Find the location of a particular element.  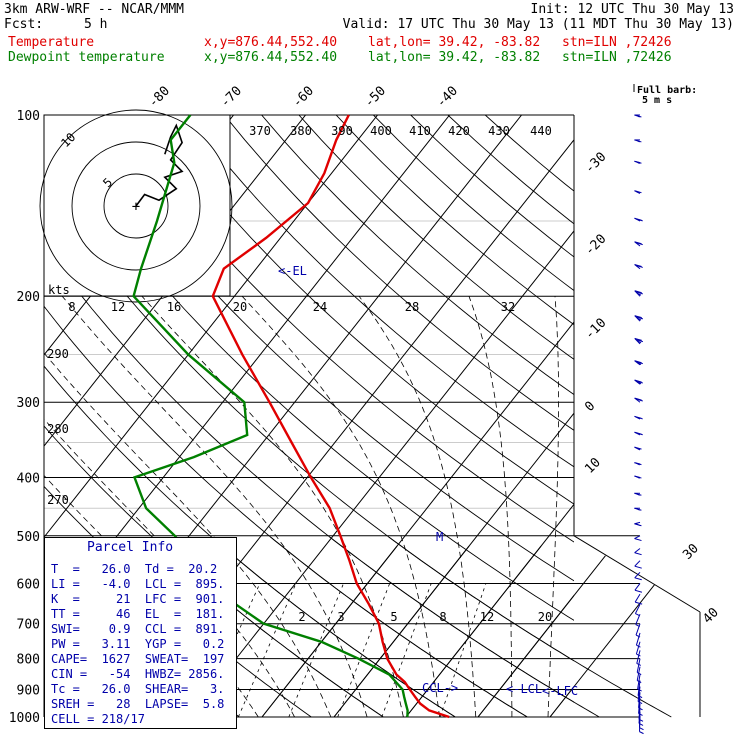

theta-label: 290 is located at coordinates (58, 354).